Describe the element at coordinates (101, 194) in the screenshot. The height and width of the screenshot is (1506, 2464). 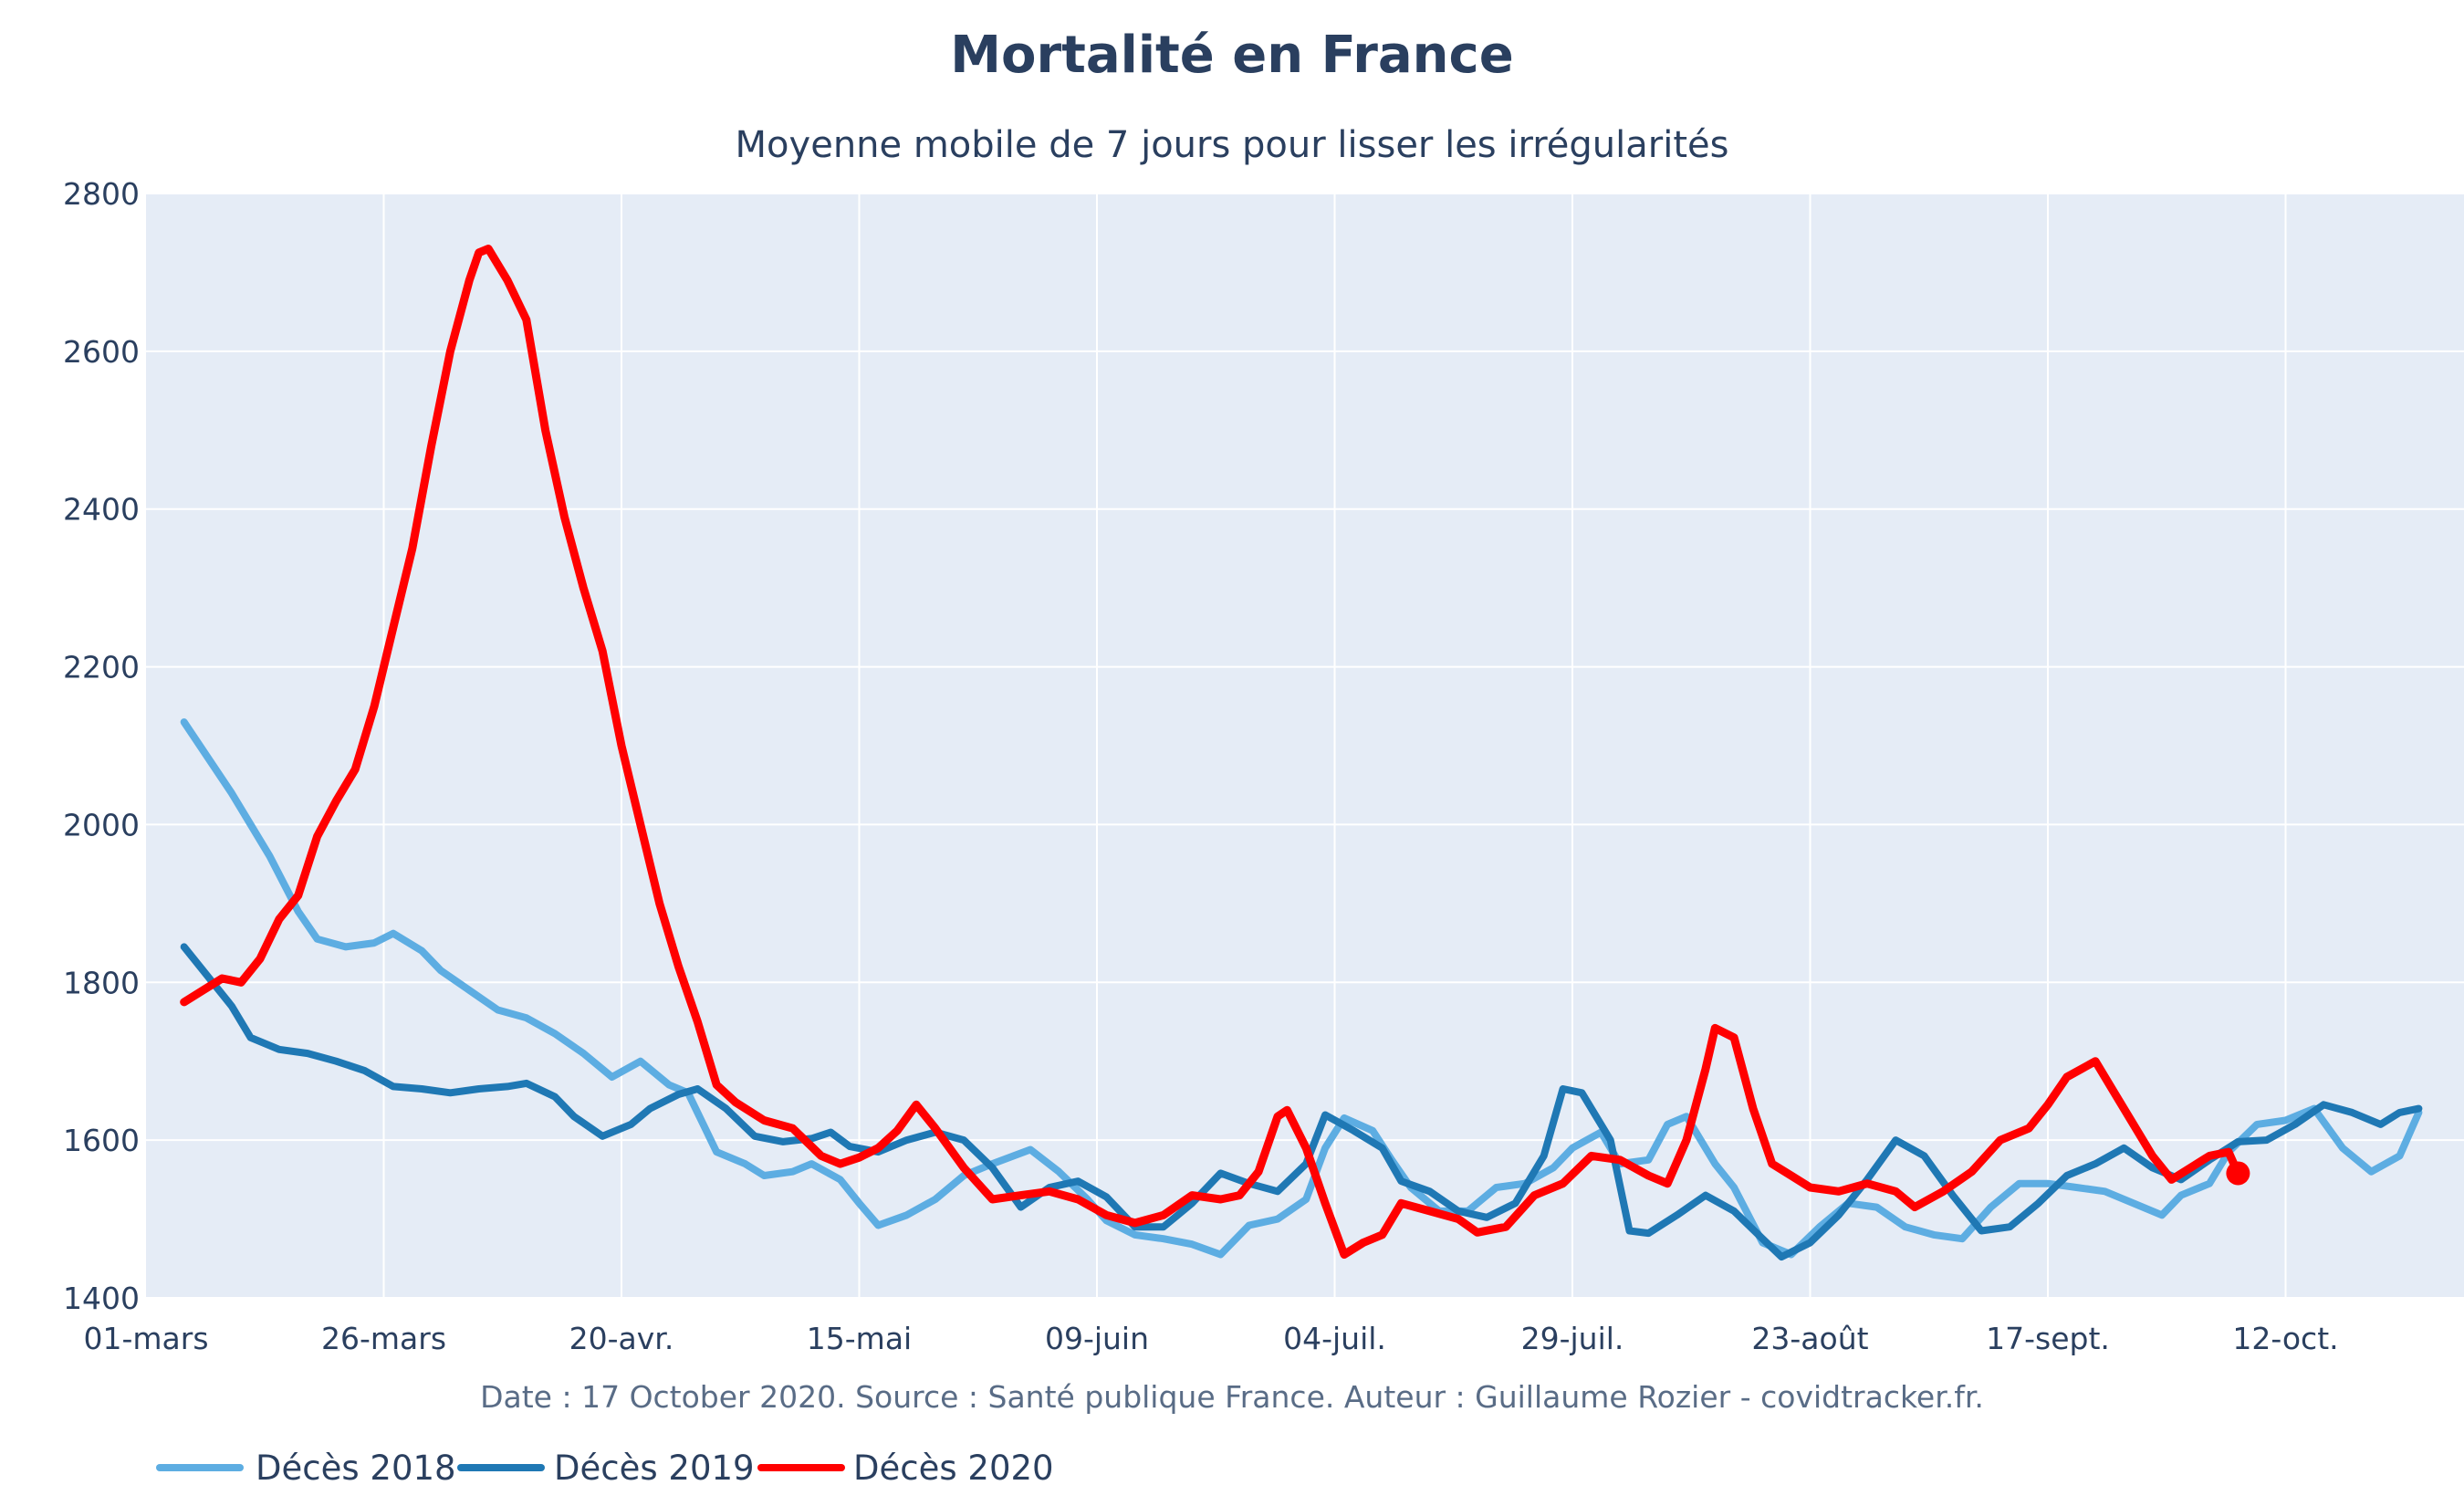
I see `y-tick-label-2800: 2800` at that location.